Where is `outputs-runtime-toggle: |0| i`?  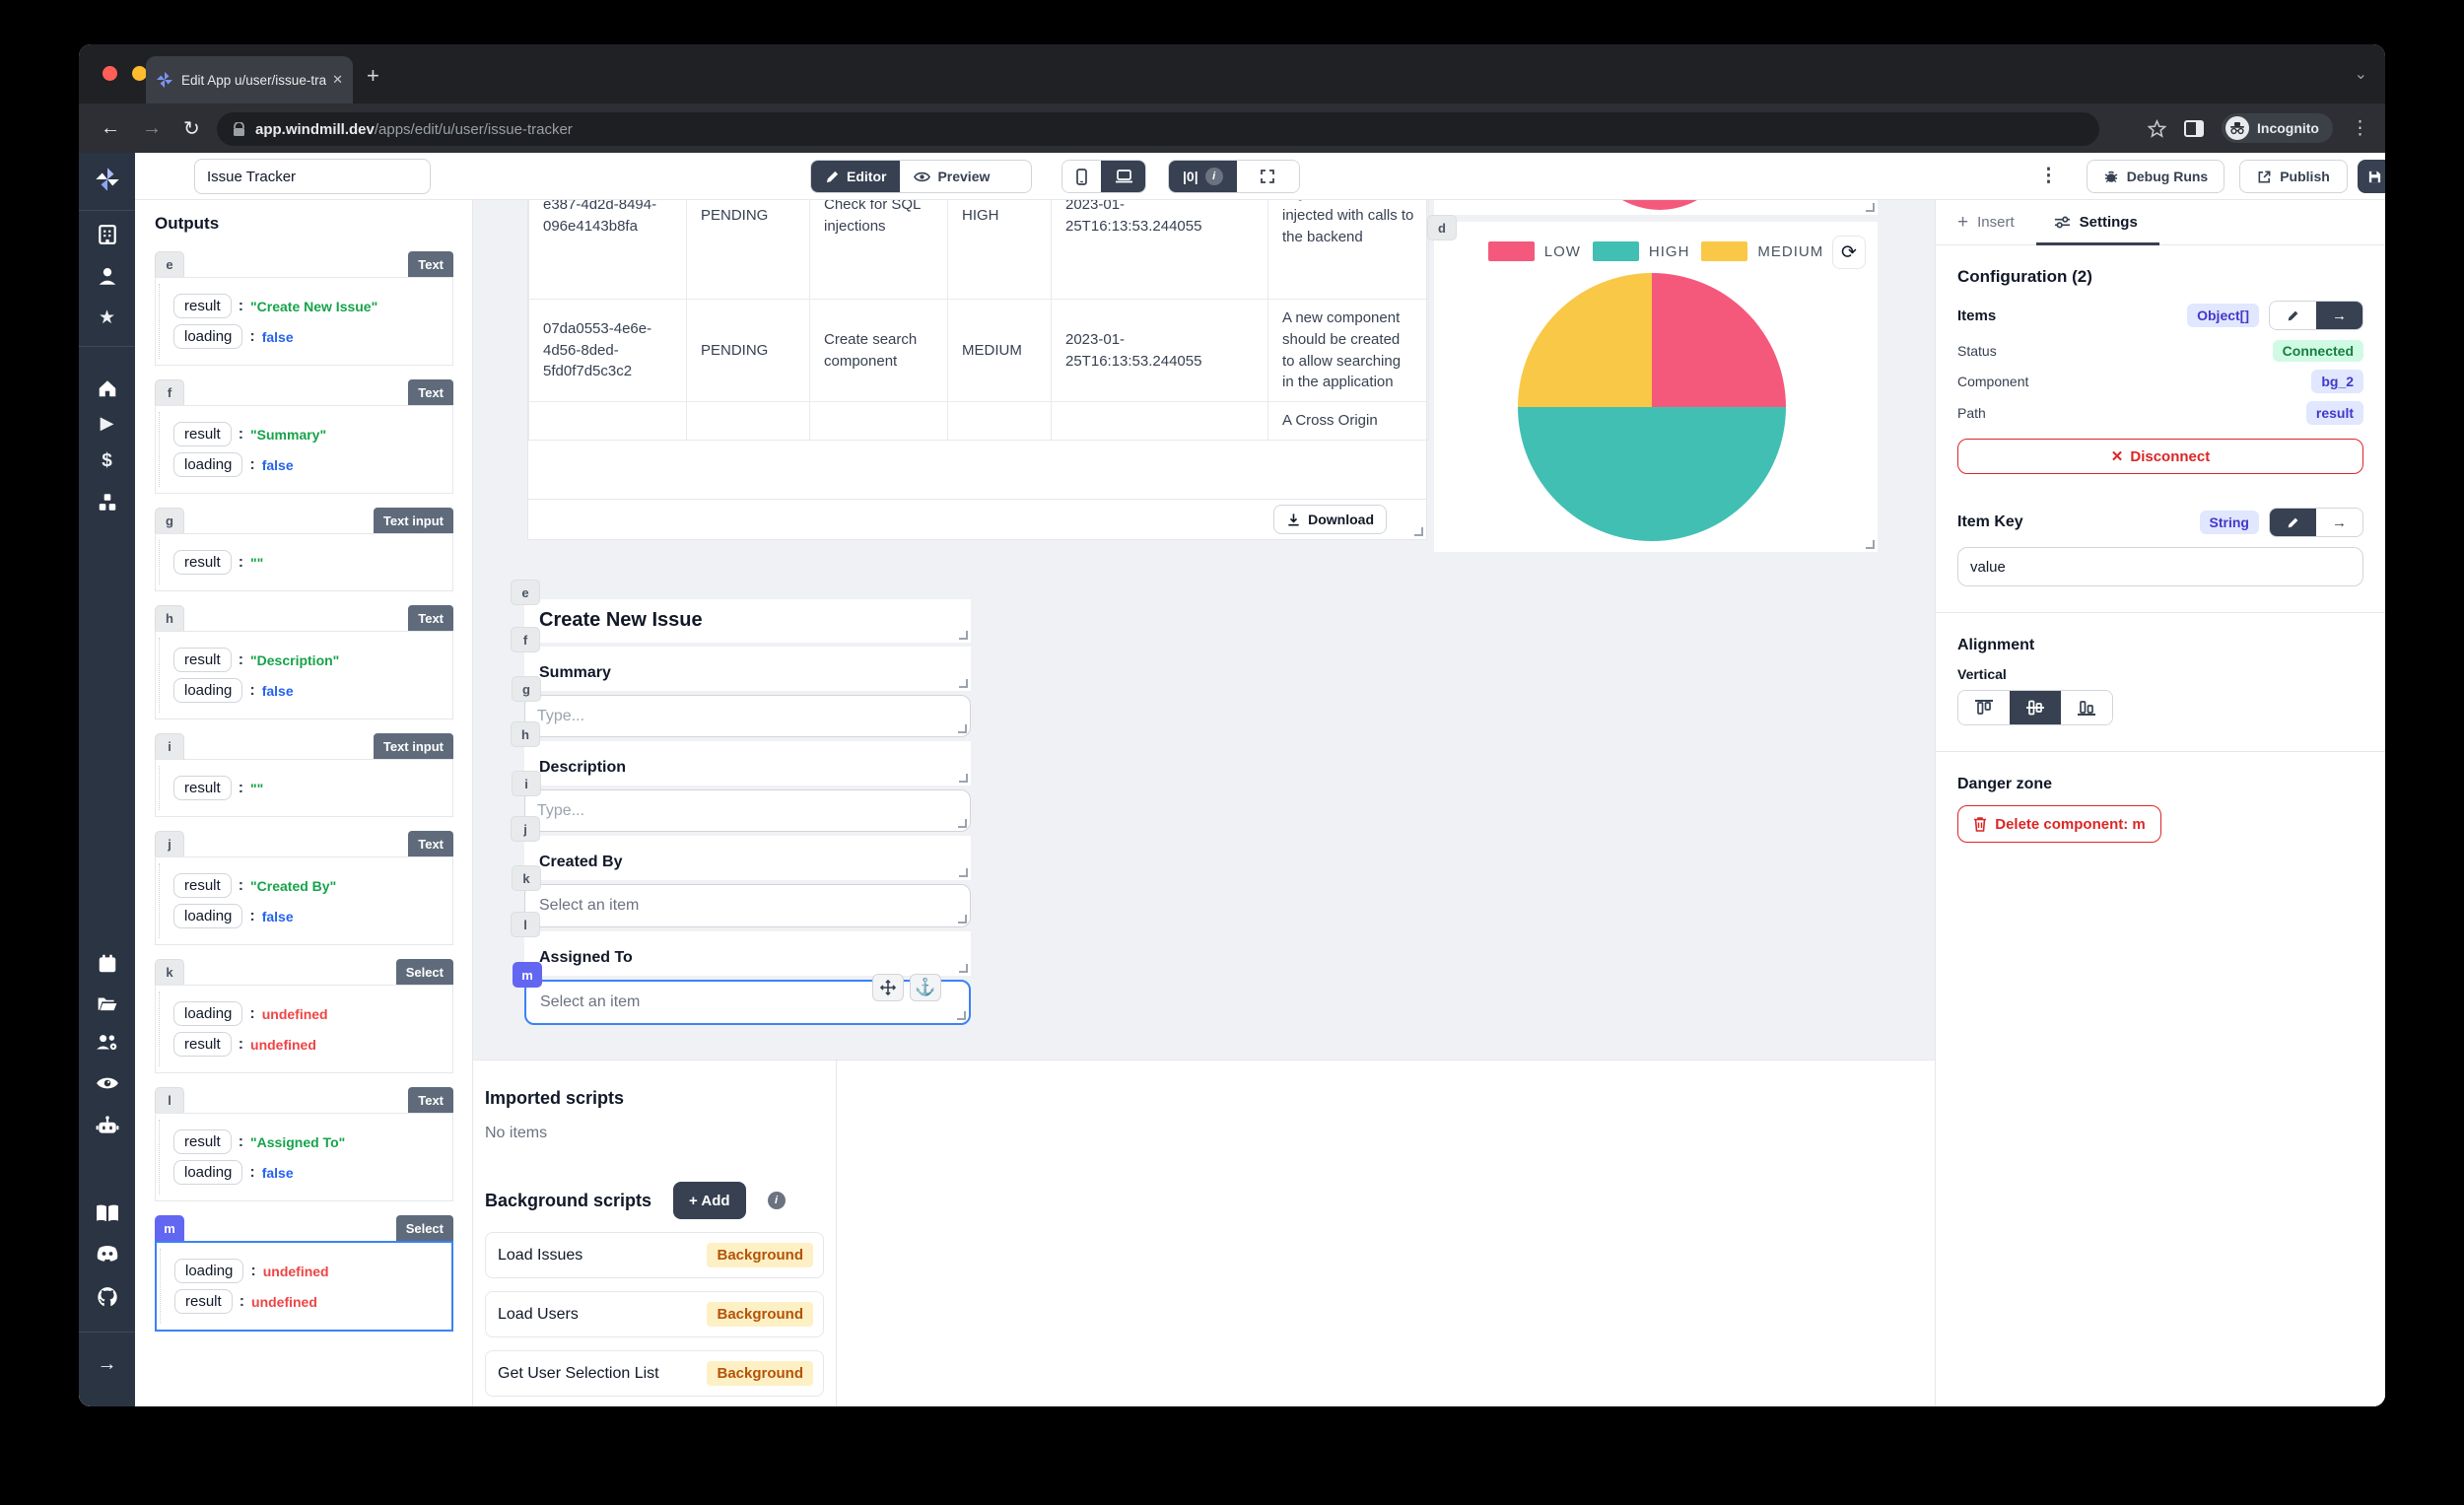 outputs-runtime-toggle: |0| i is located at coordinates (1203, 176).